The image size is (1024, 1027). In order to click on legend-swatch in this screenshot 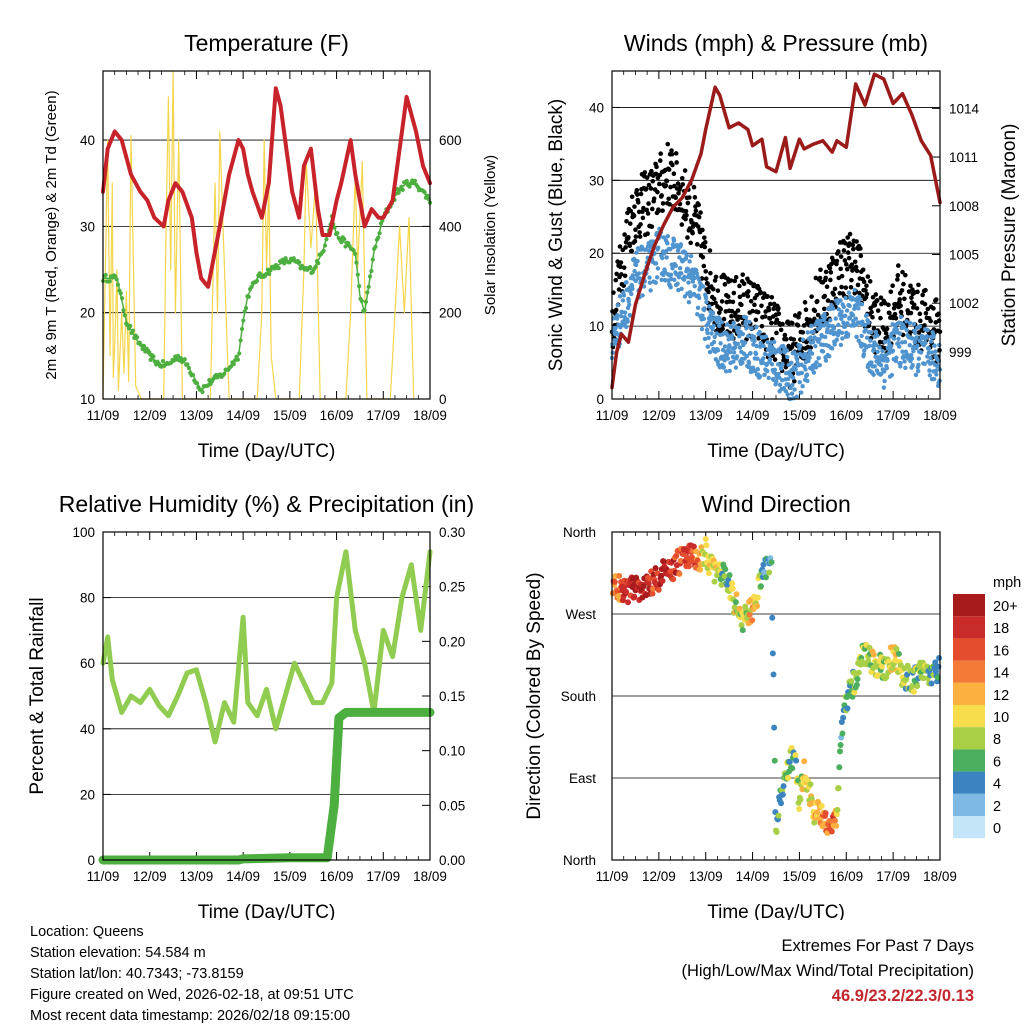, I will do `click(969, 627)`.